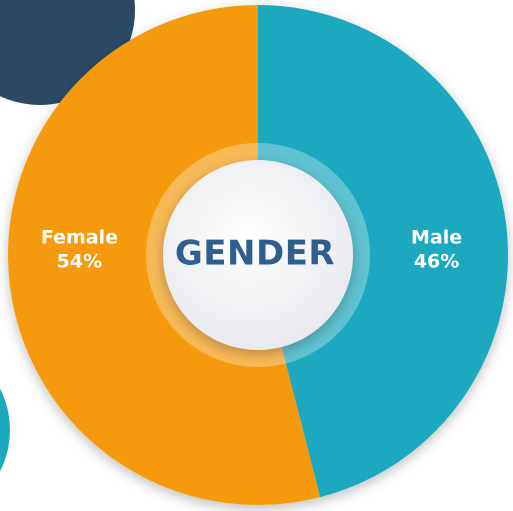 The width and height of the screenshot is (513, 511). Describe the element at coordinates (5, 430) in the screenshot. I see `decor-circle` at that location.